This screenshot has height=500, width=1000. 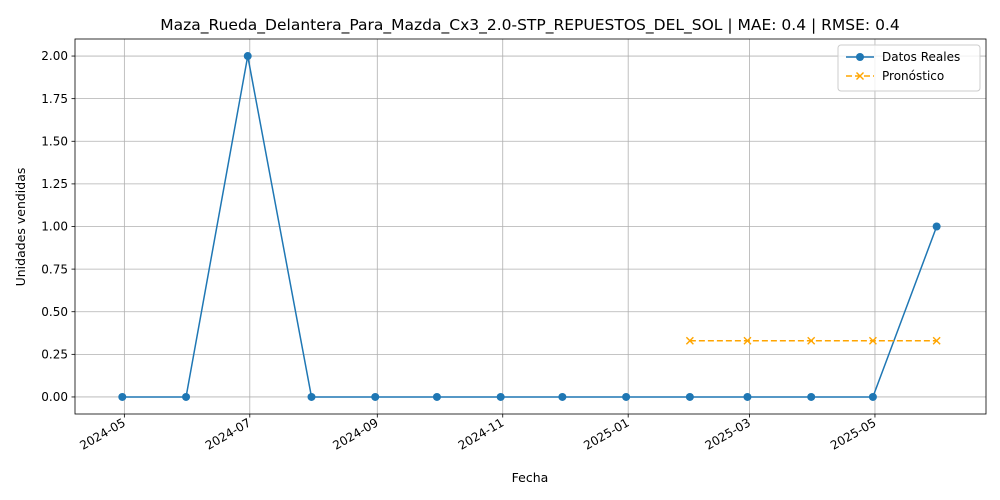 What do you see at coordinates (54, 141) in the screenshot?
I see `y-tick-label: 1.50` at bounding box center [54, 141].